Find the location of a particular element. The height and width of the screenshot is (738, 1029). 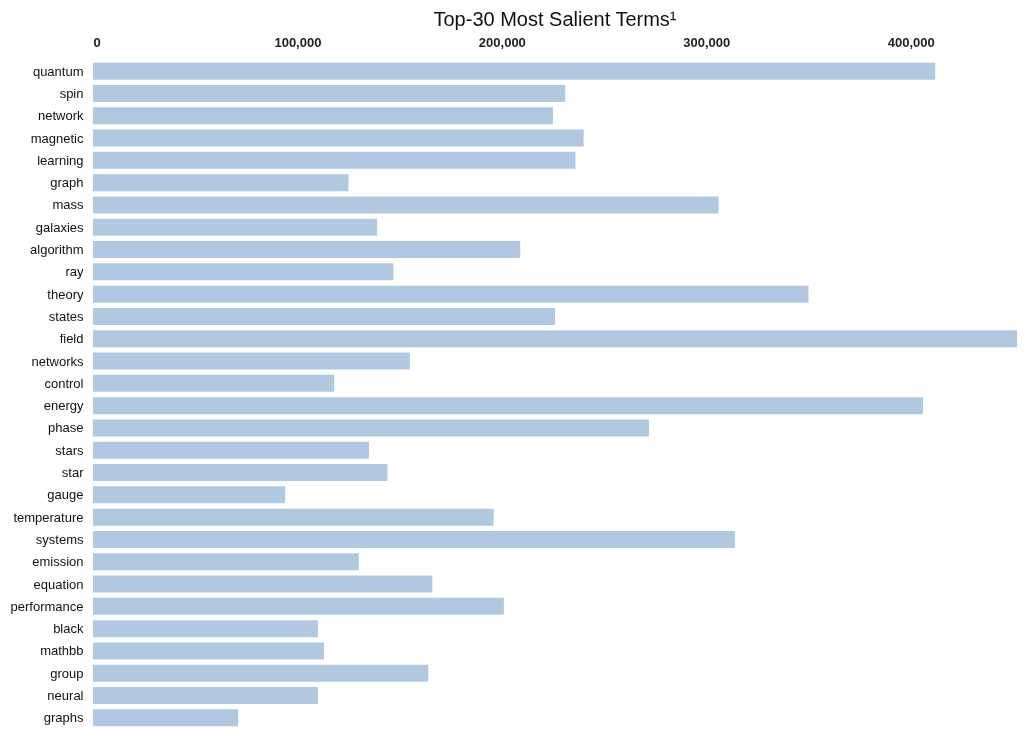

y-tick-label: quantum is located at coordinates (58, 71).